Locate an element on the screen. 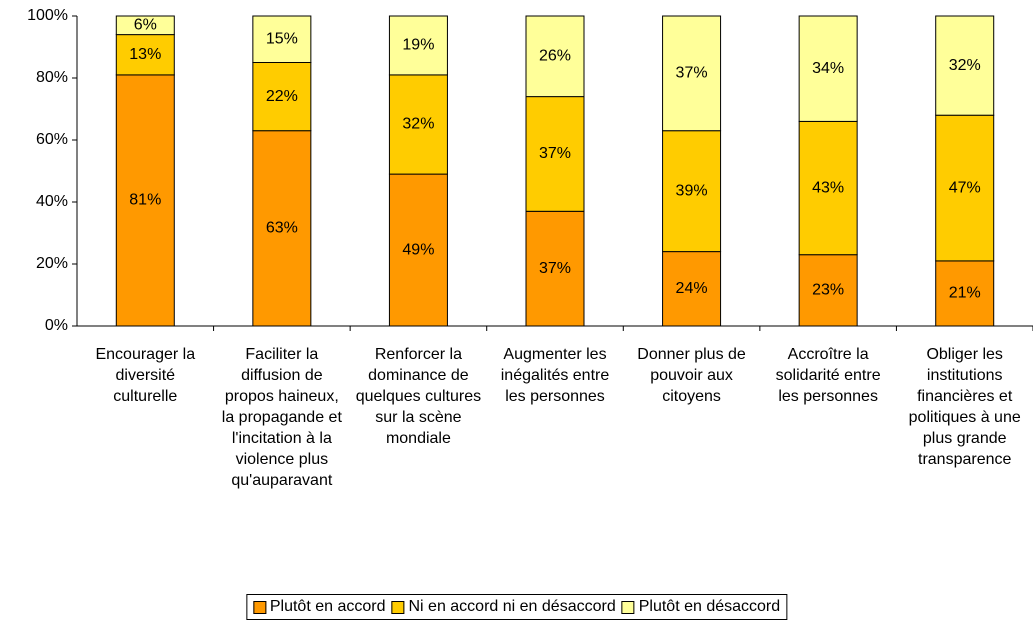  data-label: 24% is located at coordinates (692, 288).